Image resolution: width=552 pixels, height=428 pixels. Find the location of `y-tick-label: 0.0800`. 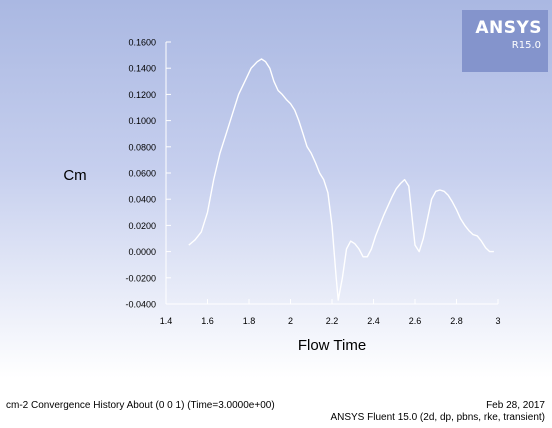

y-tick-label: 0.0800 is located at coordinates (142, 147).